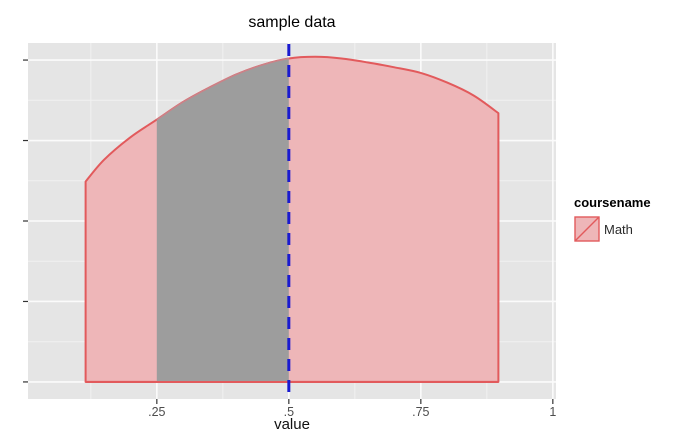 This screenshot has height=448, width=690. Describe the element at coordinates (156, 412) in the screenshot. I see `x-tick-label: .25` at that location.